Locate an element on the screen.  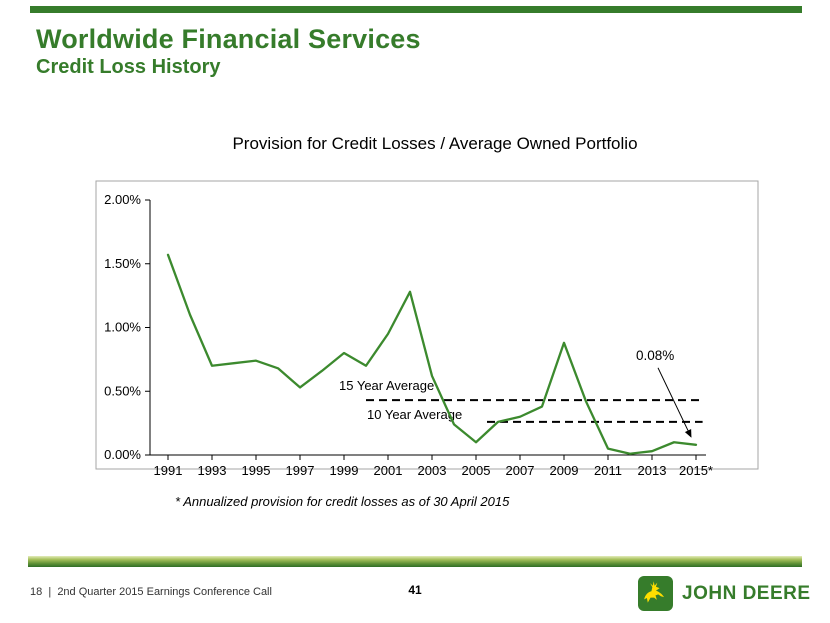
deere-deer-icon is located at coordinates (655, 593).